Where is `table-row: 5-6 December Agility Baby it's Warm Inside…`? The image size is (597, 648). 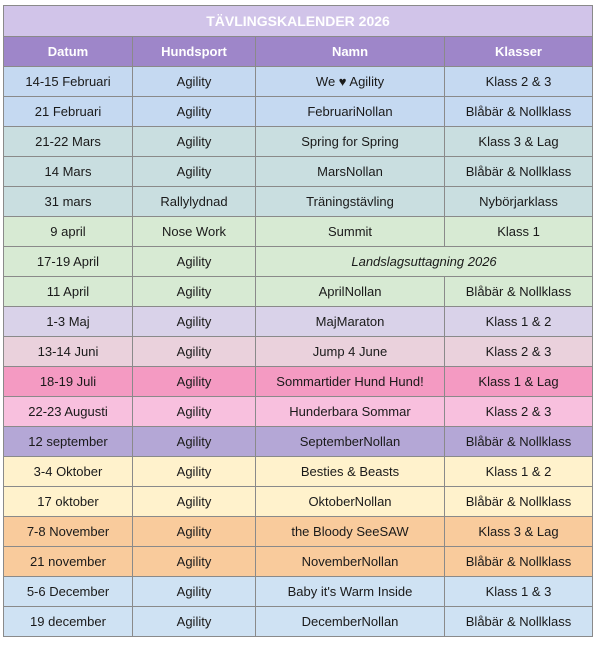
table-row: 5-6 December Agility Baby it's Warm Inside… is located at coordinates (298, 591).